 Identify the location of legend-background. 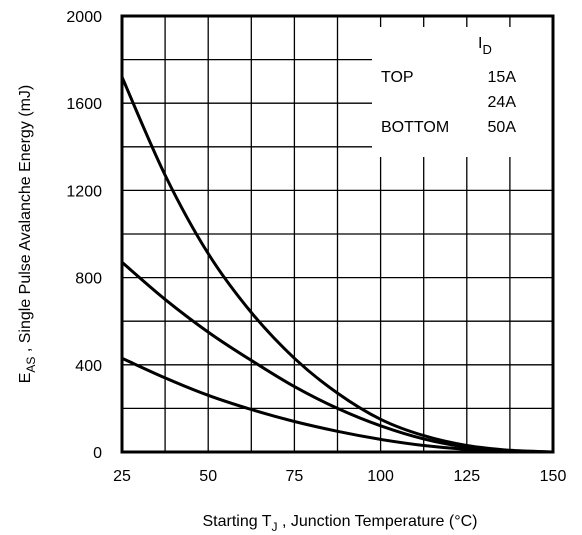
(462, 92).